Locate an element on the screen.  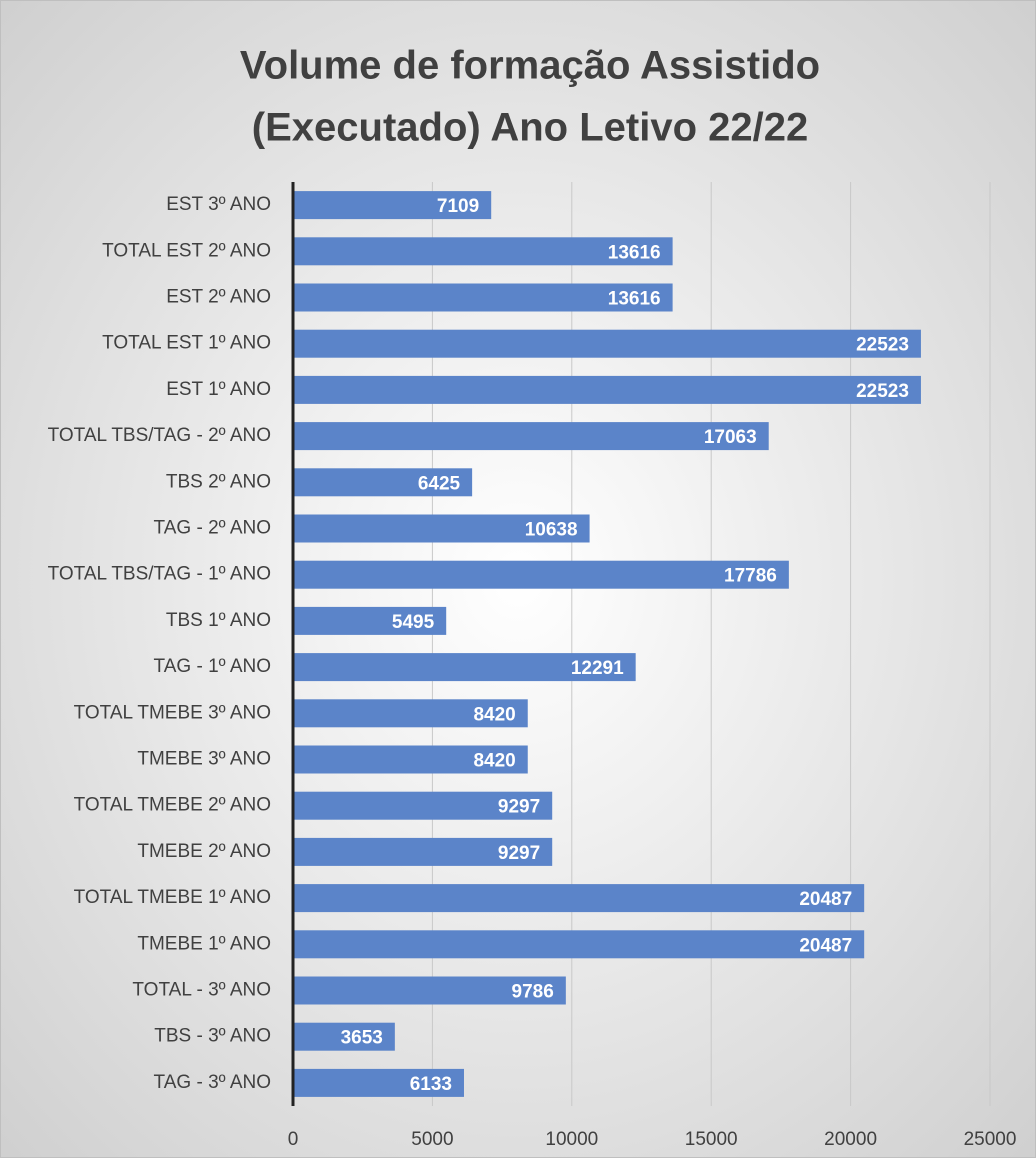
data-label: 12291 is located at coordinates (597, 668).